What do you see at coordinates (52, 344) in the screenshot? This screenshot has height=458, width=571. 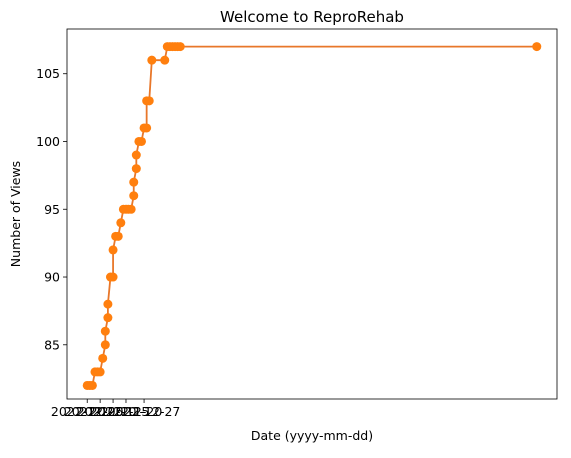 I see `y-tick-label: 85` at bounding box center [52, 344].